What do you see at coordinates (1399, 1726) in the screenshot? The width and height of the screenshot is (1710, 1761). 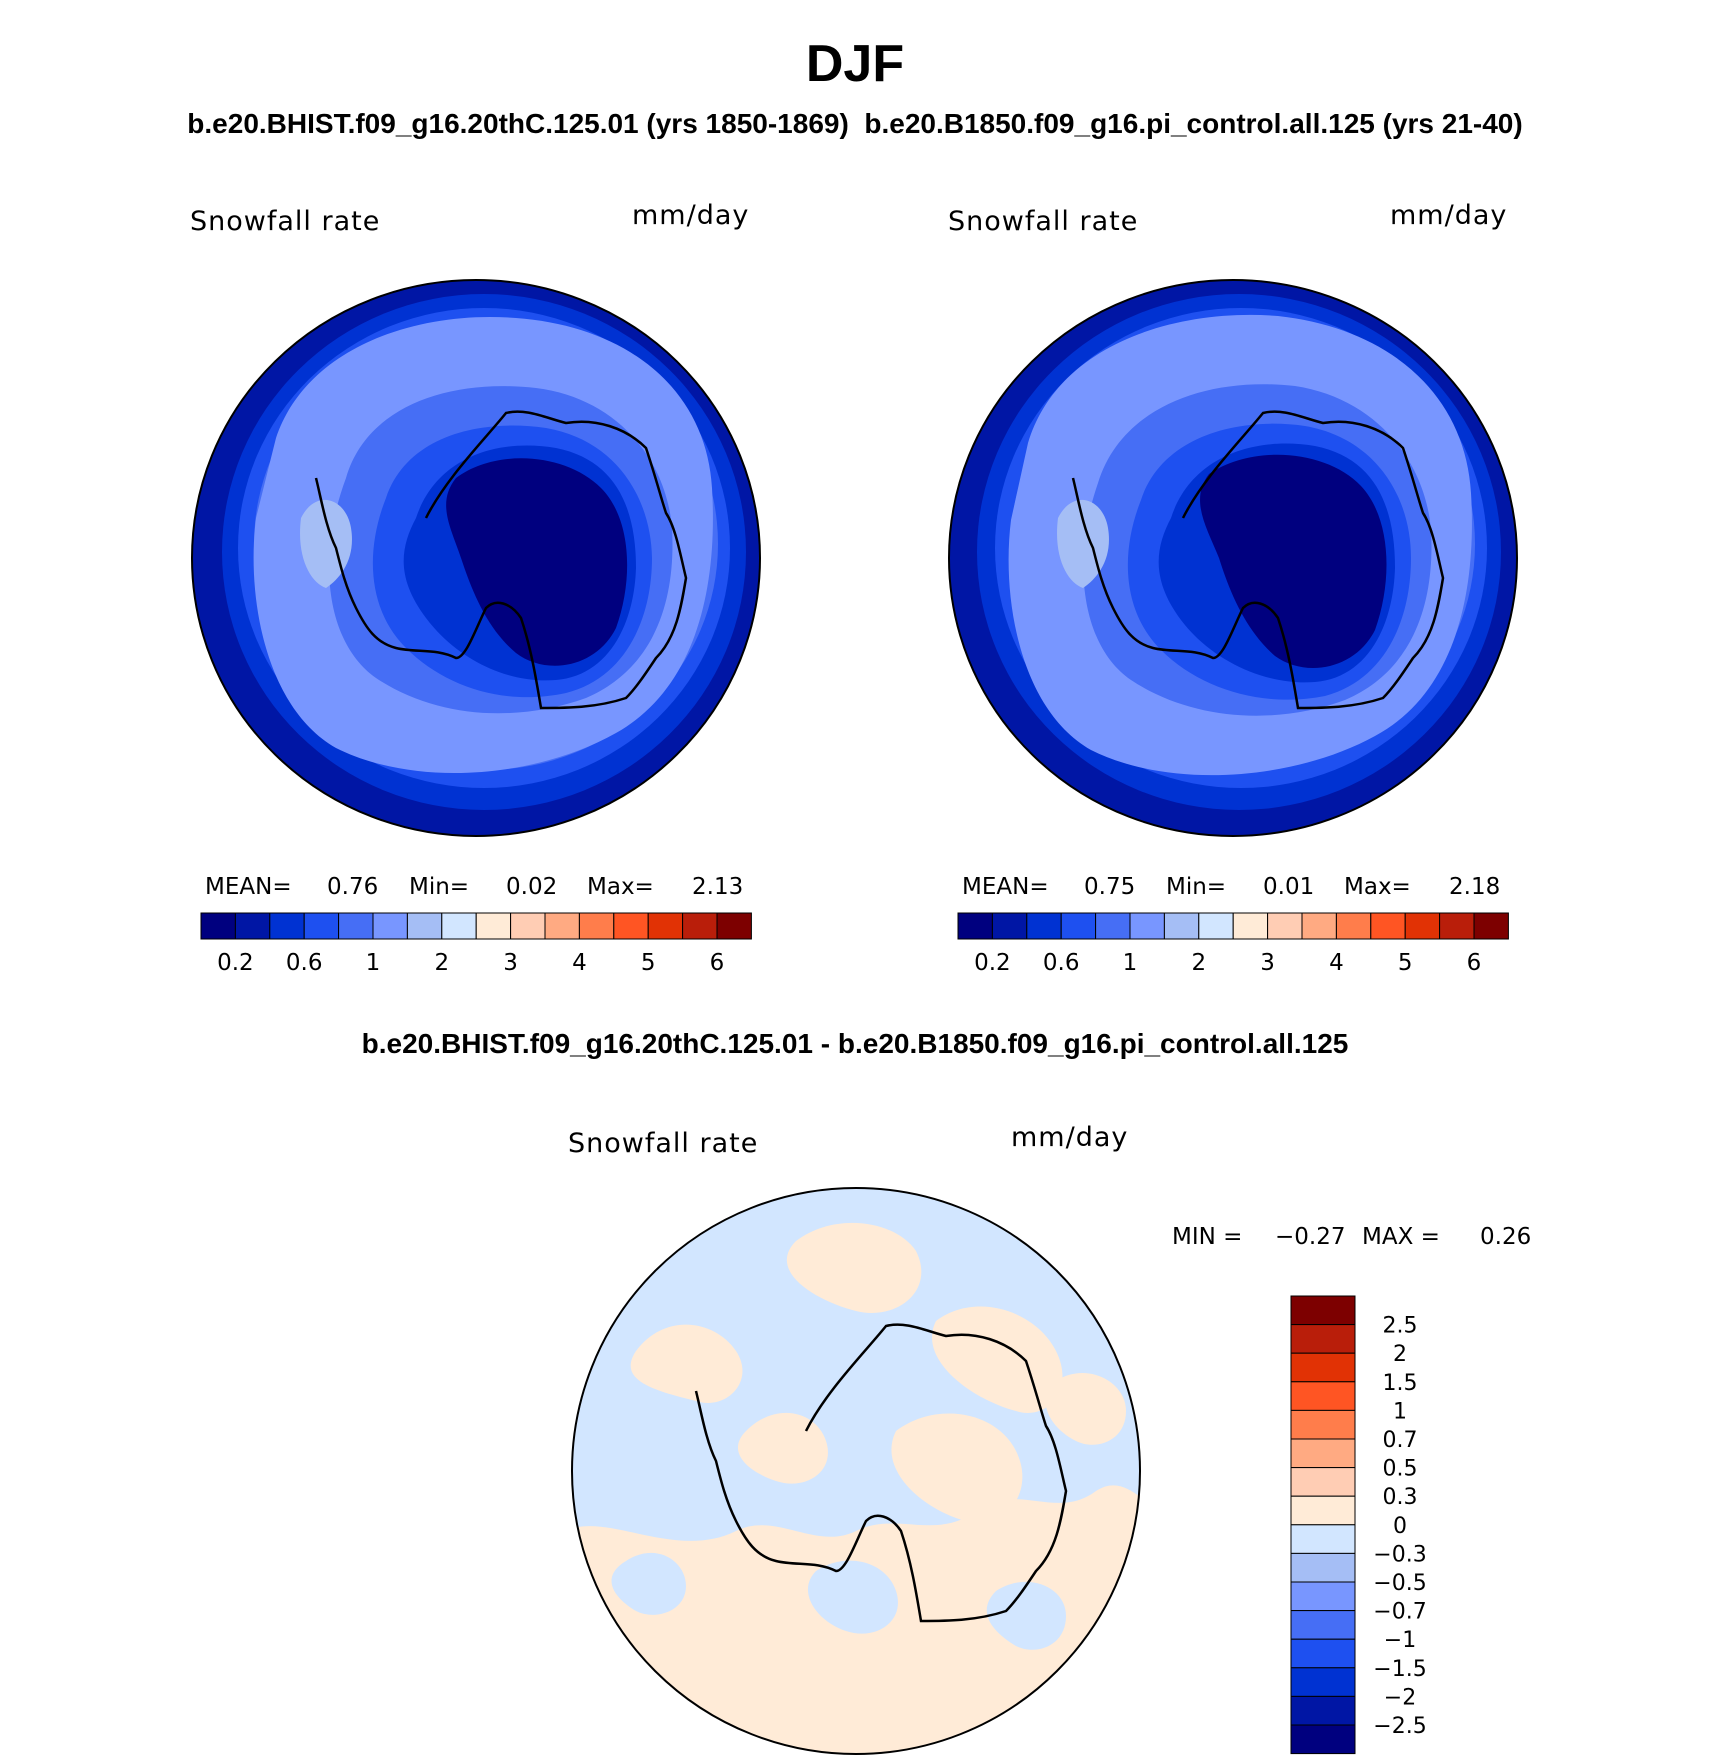 I see `colorbar-tick-label: −2.5` at bounding box center [1399, 1726].